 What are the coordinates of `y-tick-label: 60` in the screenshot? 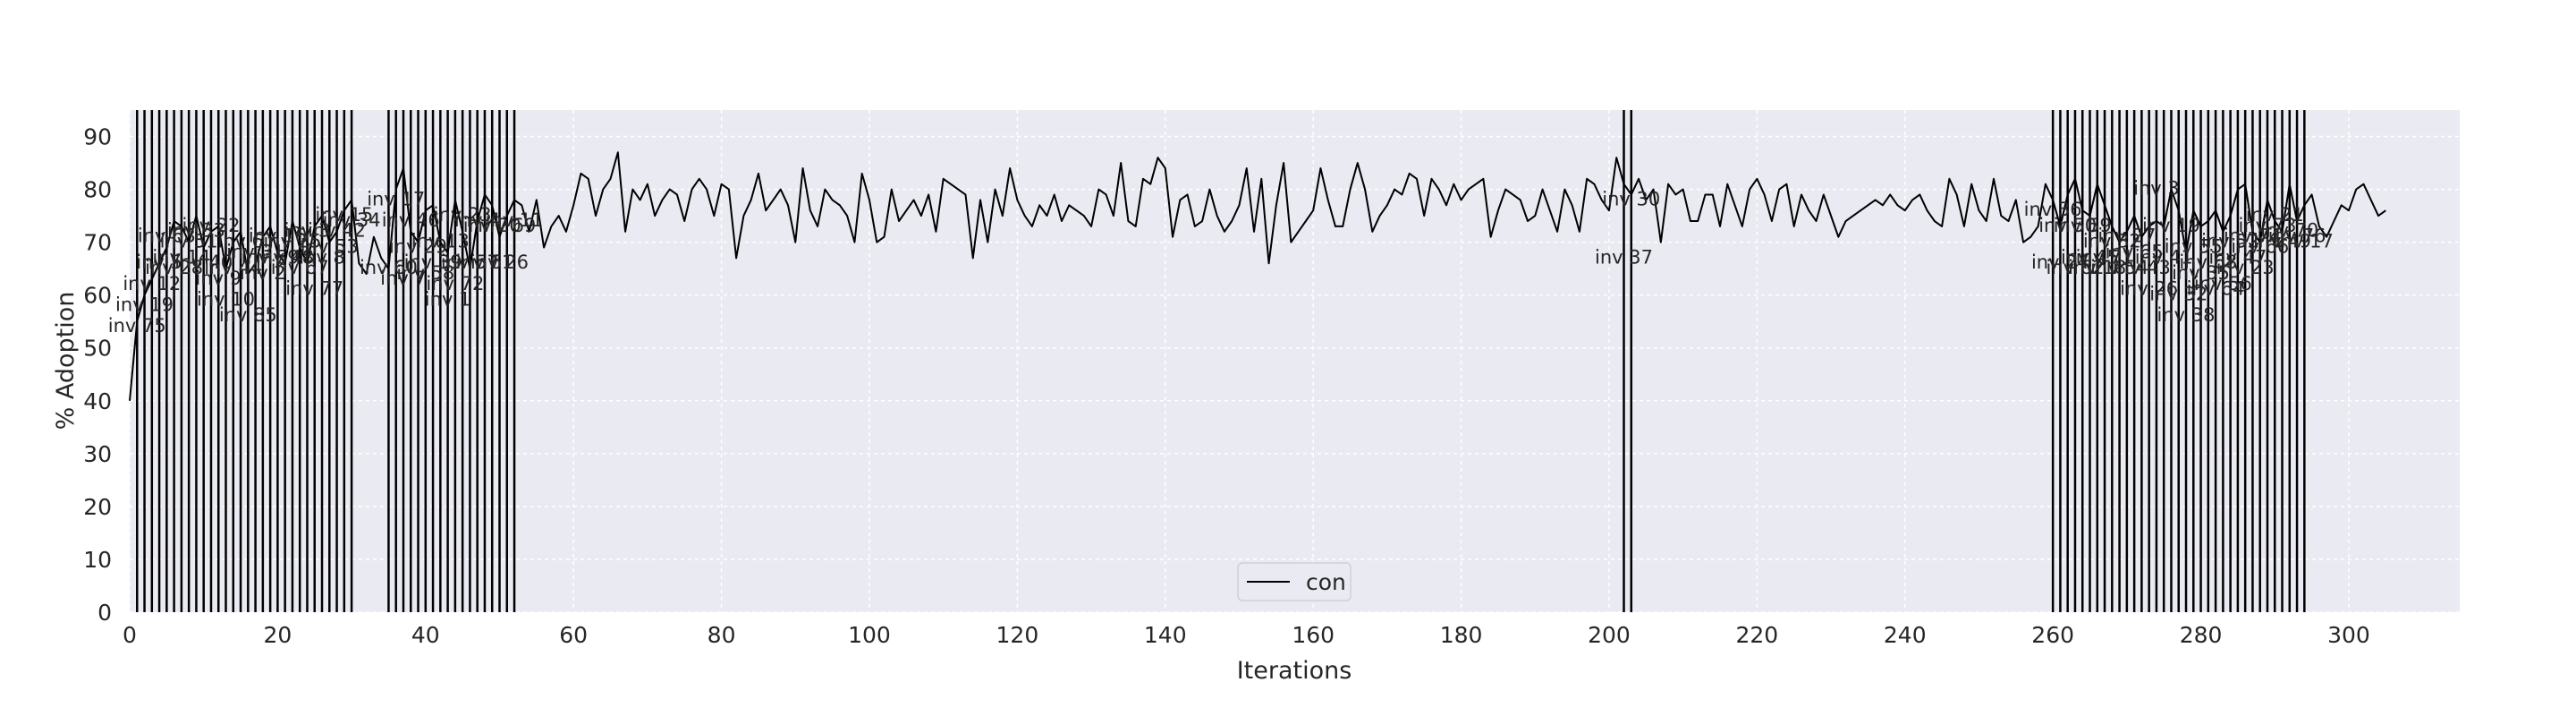 It's located at (97, 296).